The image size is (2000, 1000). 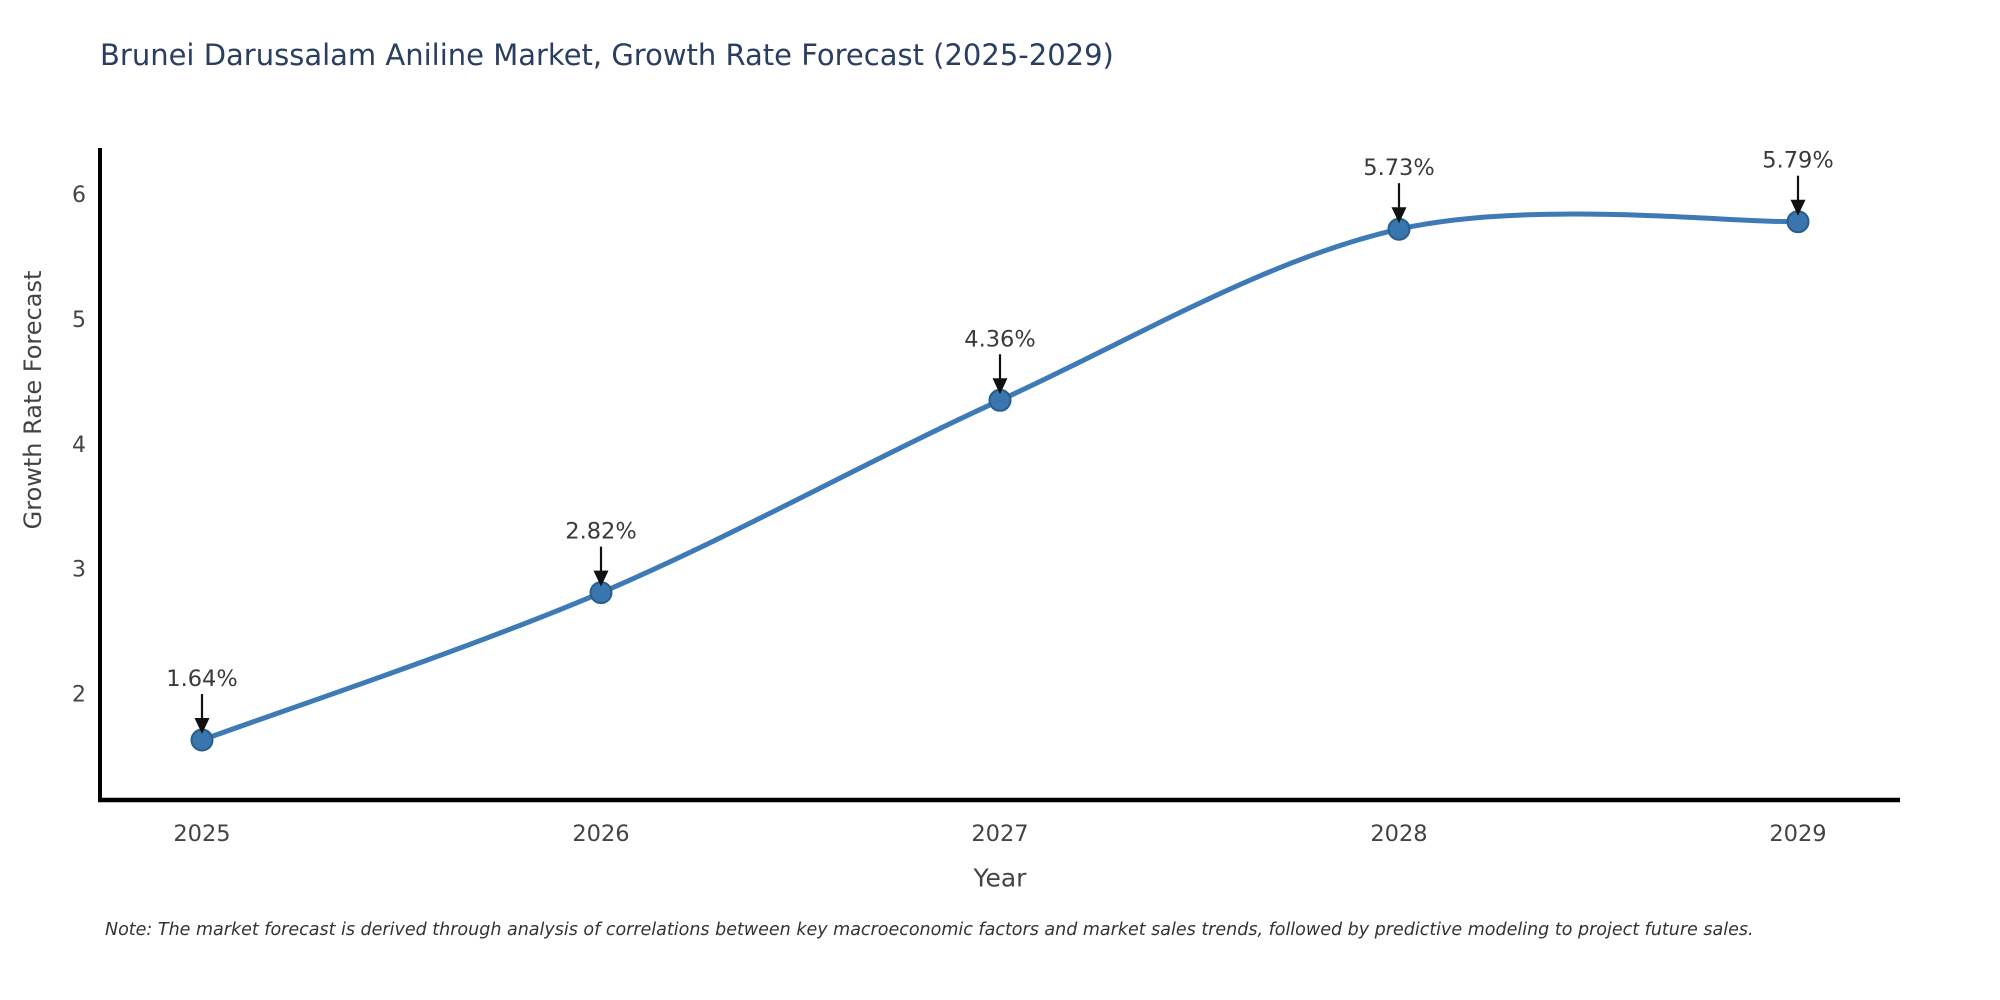 What do you see at coordinates (1398, 834) in the screenshot?
I see `x-tick-label: 2028` at bounding box center [1398, 834].